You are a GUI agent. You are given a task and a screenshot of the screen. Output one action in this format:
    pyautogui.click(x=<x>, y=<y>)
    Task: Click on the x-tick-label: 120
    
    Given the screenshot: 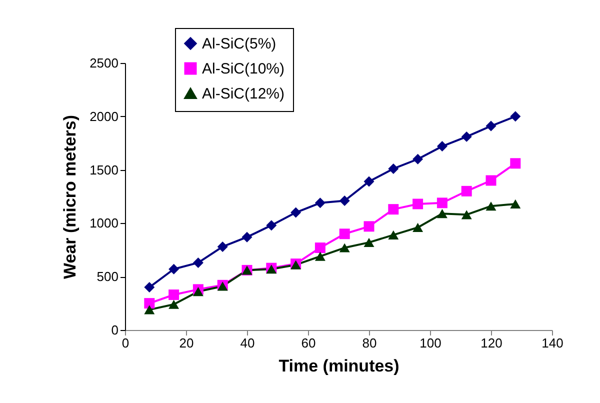 What is the action you would take?
    pyautogui.click(x=491, y=343)
    